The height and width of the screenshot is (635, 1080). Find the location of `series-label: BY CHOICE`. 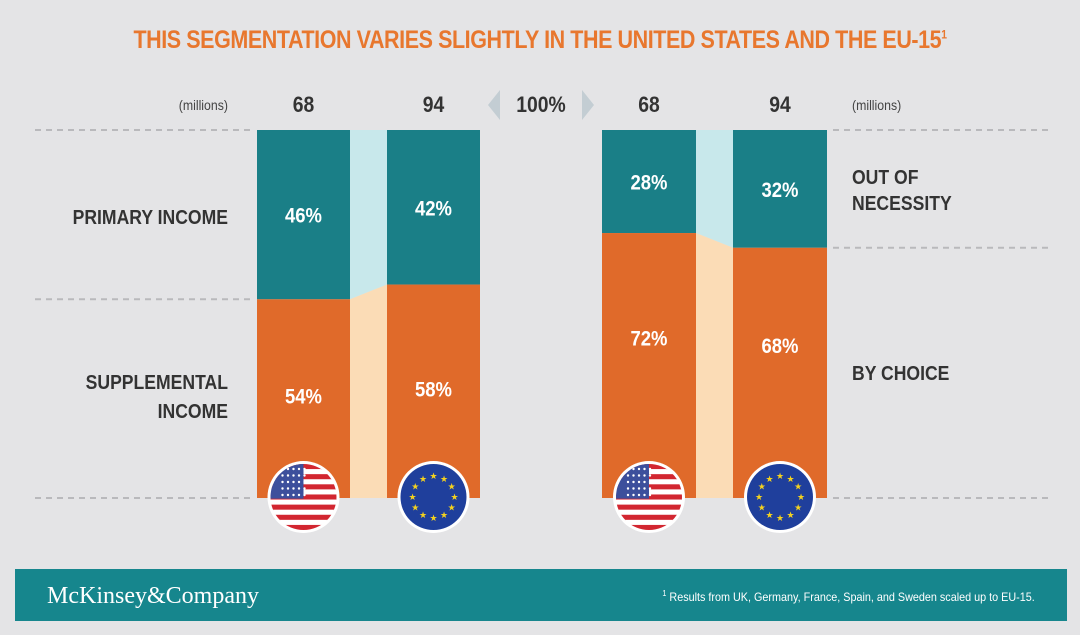

series-label: BY CHOICE is located at coordinates (900, 373).